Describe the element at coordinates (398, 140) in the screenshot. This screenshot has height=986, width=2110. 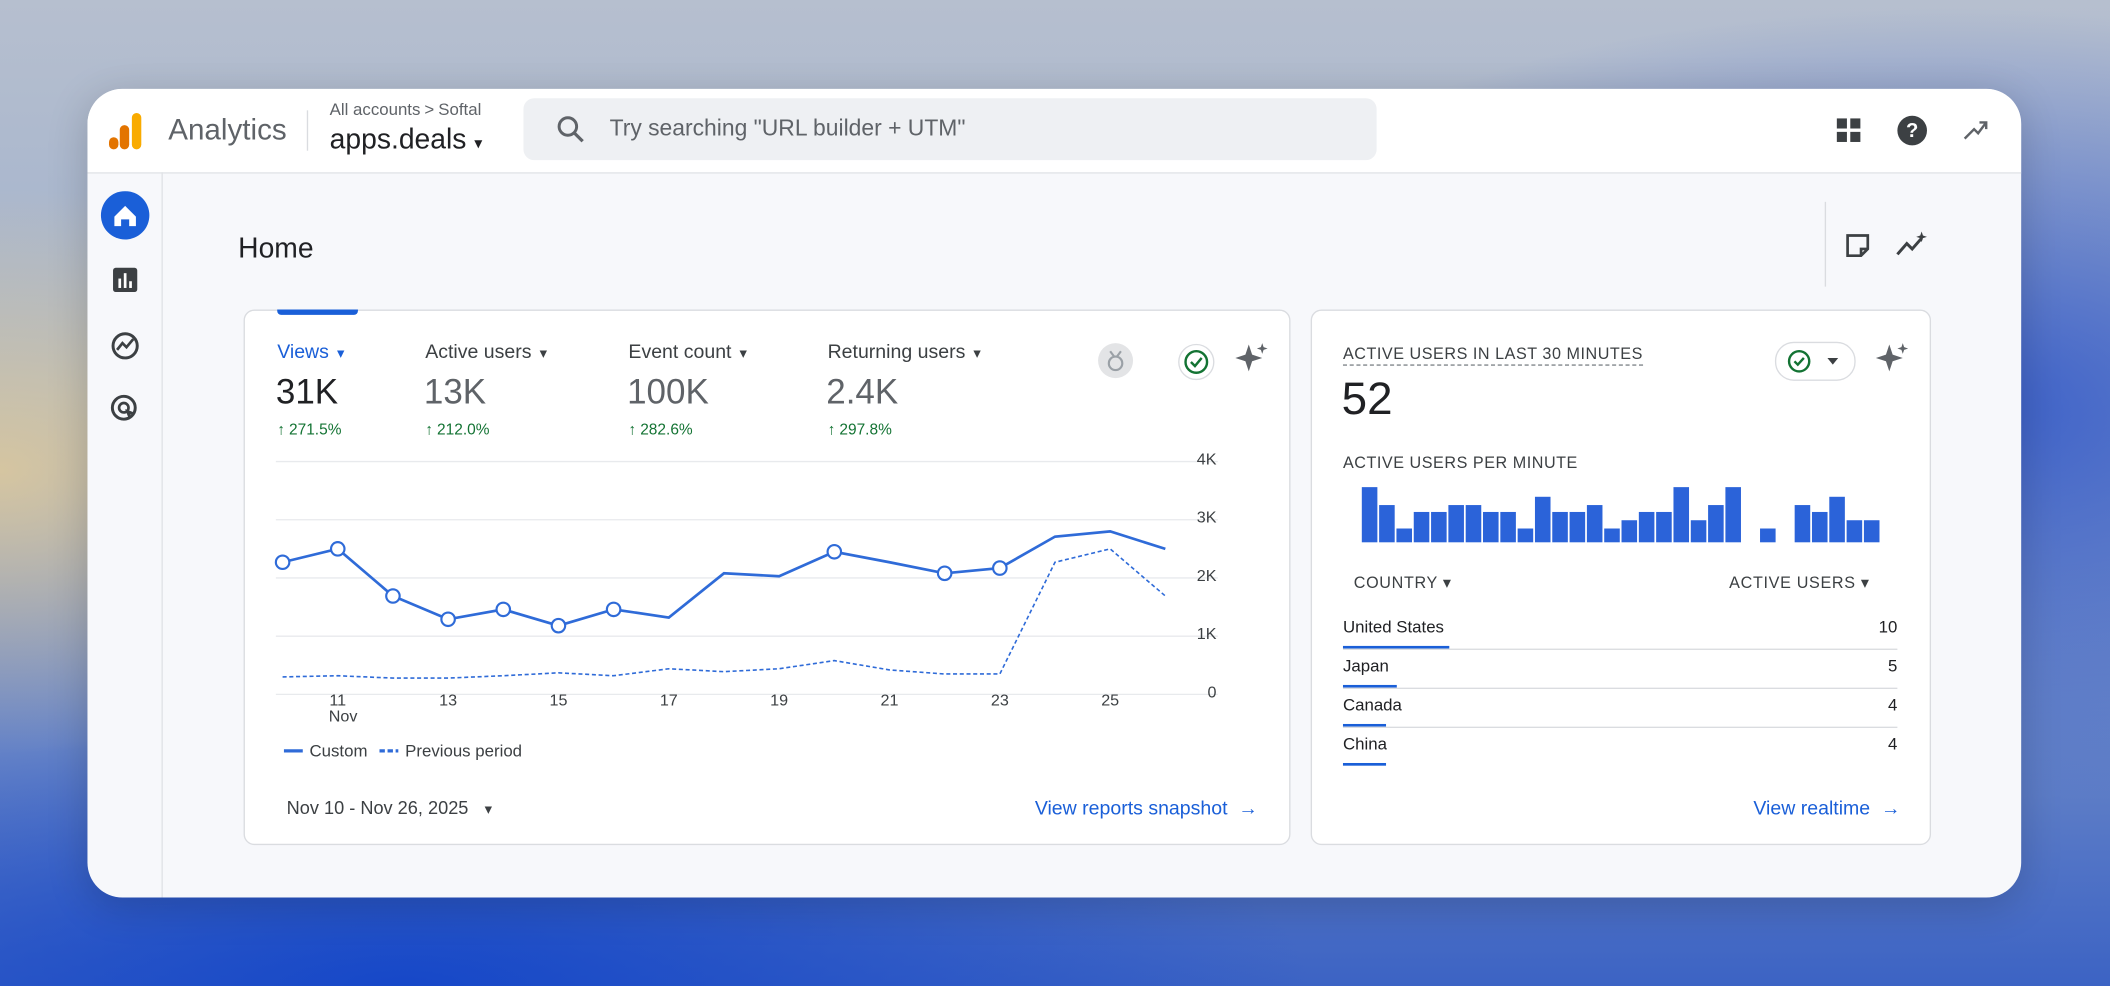
I see `property-name: apps.deals` at that location.